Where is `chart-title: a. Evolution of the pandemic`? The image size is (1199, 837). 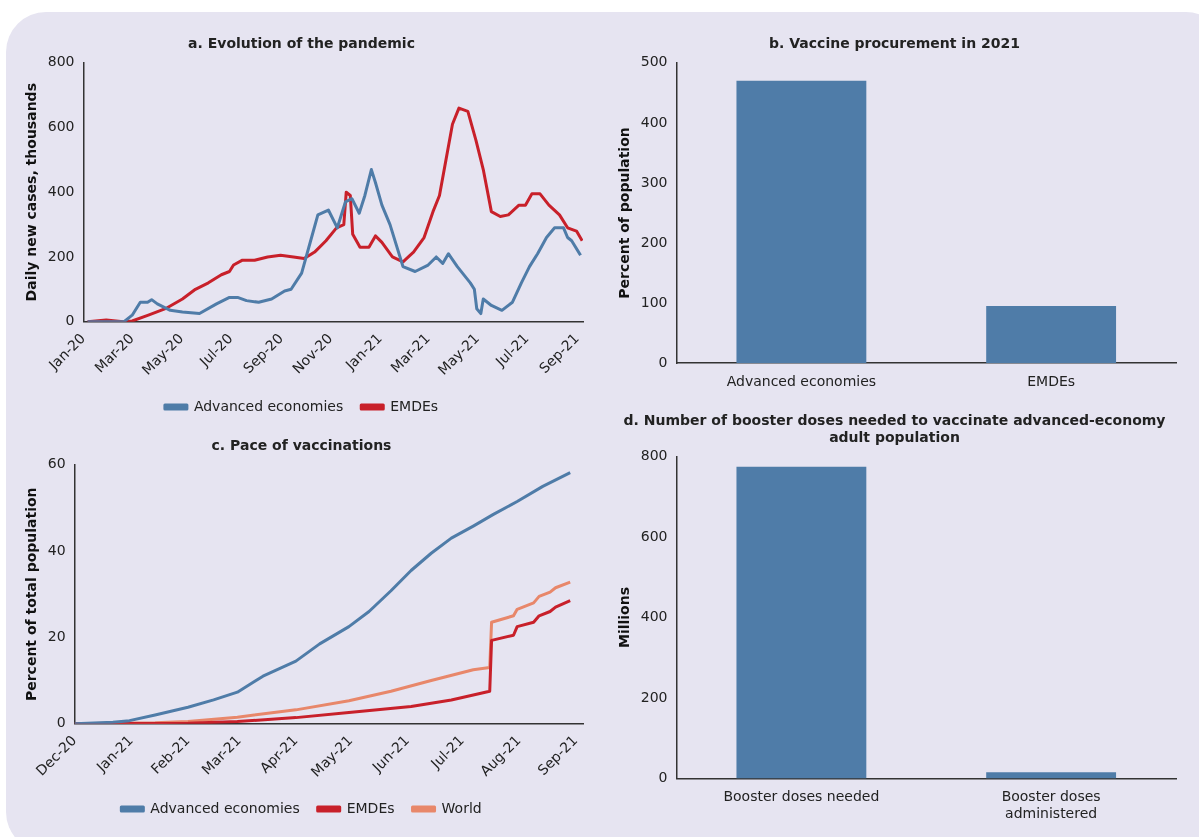
chart-title: a. Evolution of the pandemic is located at coordinates (301, 43).